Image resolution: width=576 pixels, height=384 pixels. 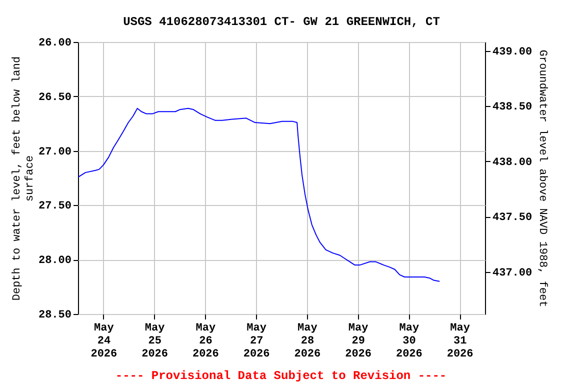 What do you see at coordinates (512, 273) in the screenshot?
I see `y2-tick-label: 437.00` at bounding box center [512, 273].